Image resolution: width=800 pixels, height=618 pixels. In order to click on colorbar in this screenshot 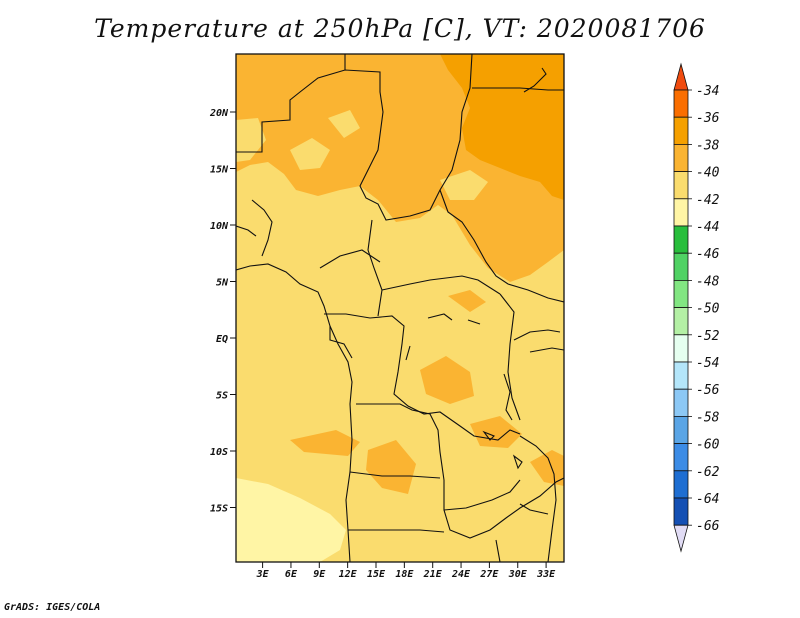, I will do `click(682, 307)`.